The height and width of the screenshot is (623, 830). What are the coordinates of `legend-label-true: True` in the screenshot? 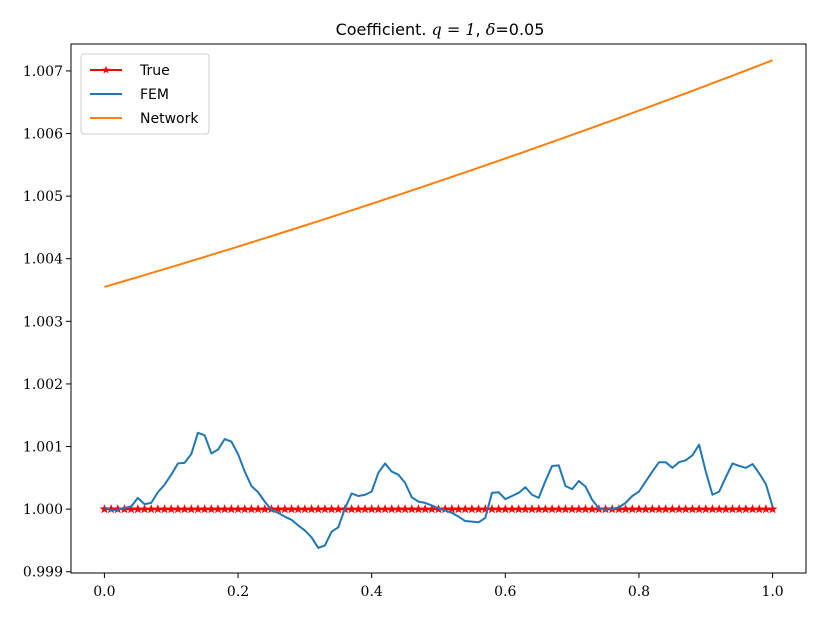 It's located at (154, 71).